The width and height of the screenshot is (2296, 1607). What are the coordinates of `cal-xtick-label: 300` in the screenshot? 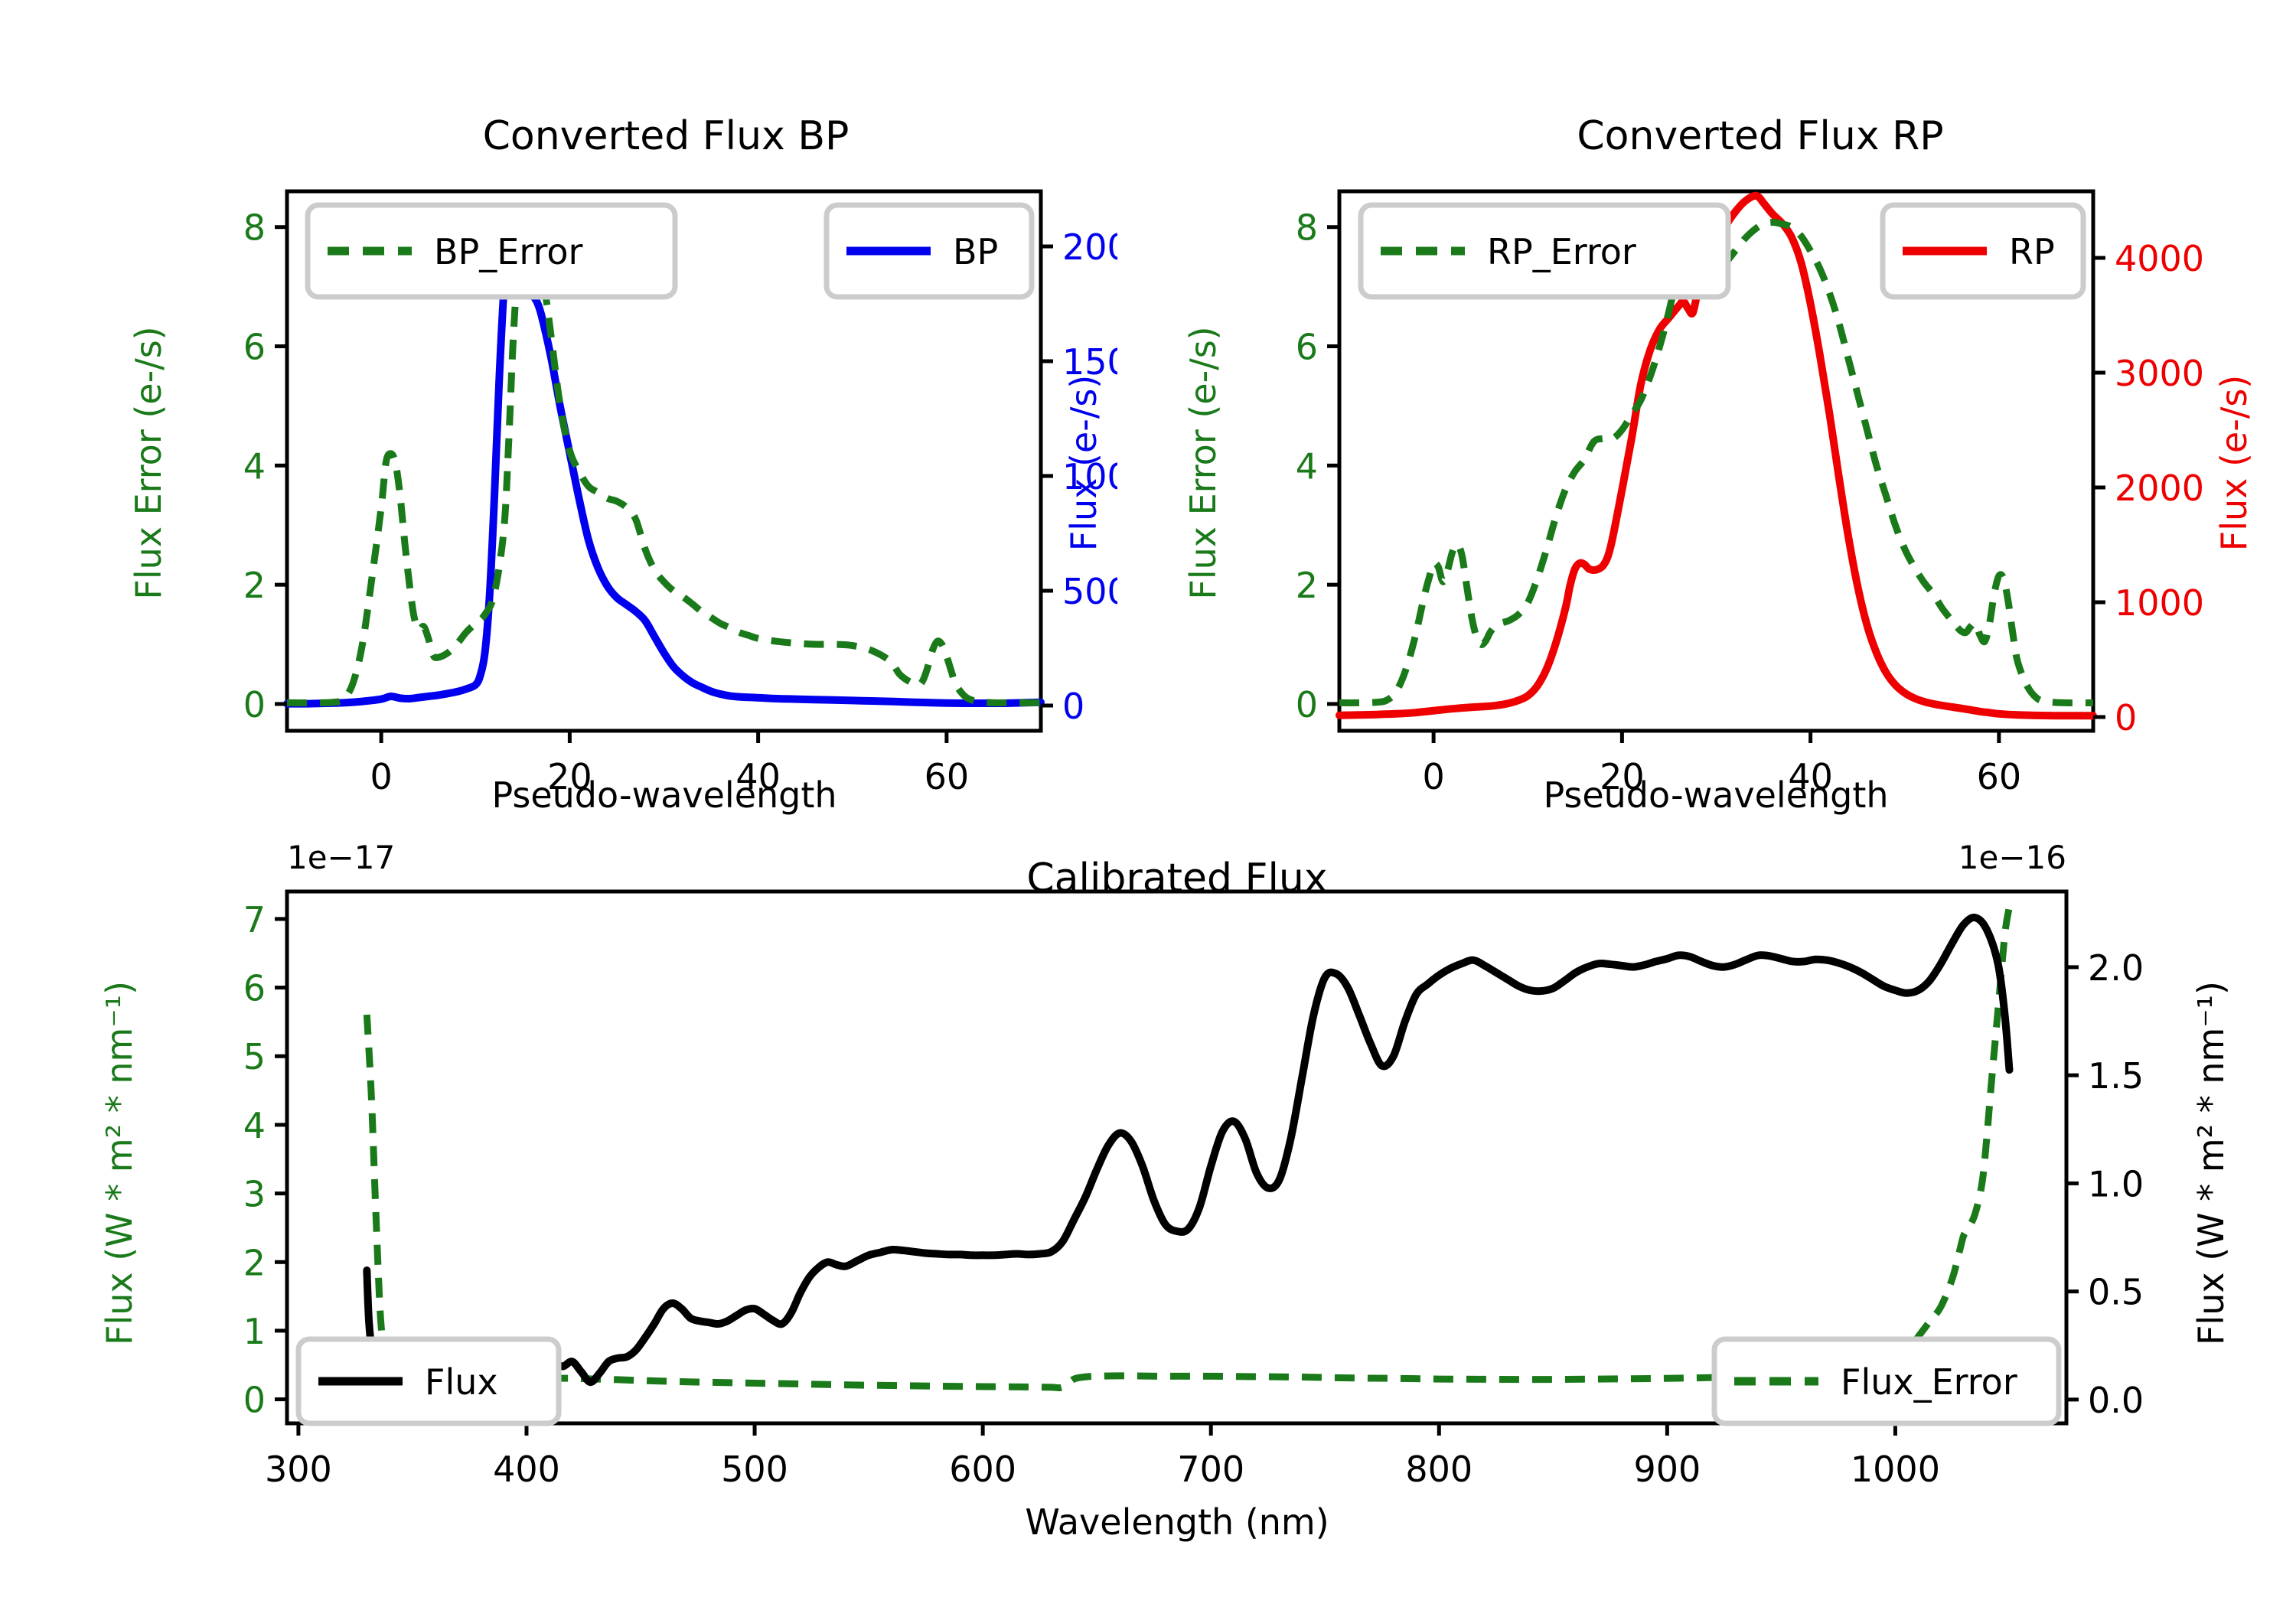 It's located at (298, 1470).